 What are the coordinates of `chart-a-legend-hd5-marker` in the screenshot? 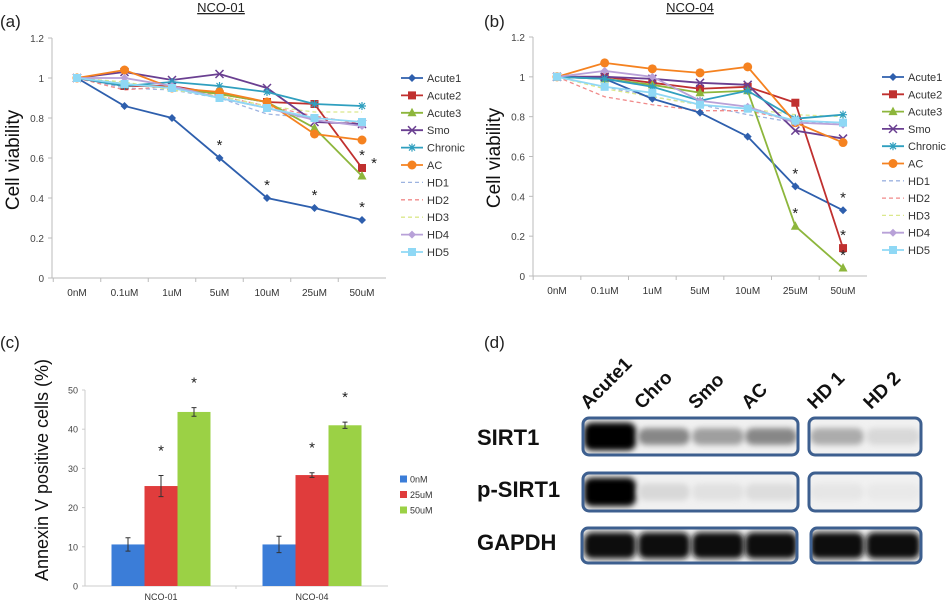 It's located at (412, 252).